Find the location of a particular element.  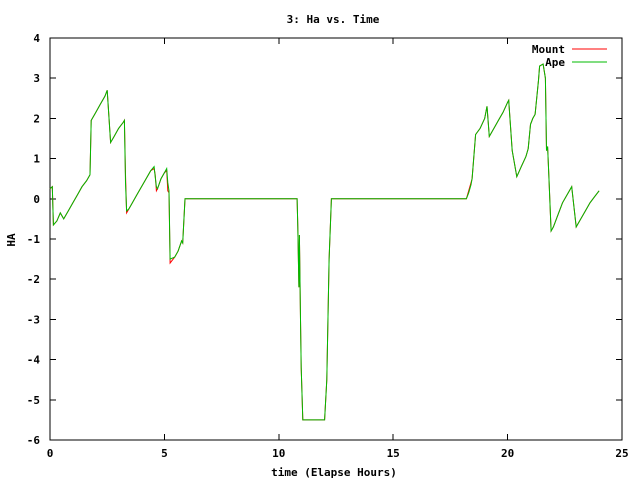

y-tick-label: -5 is located at coordinates (33, 400).